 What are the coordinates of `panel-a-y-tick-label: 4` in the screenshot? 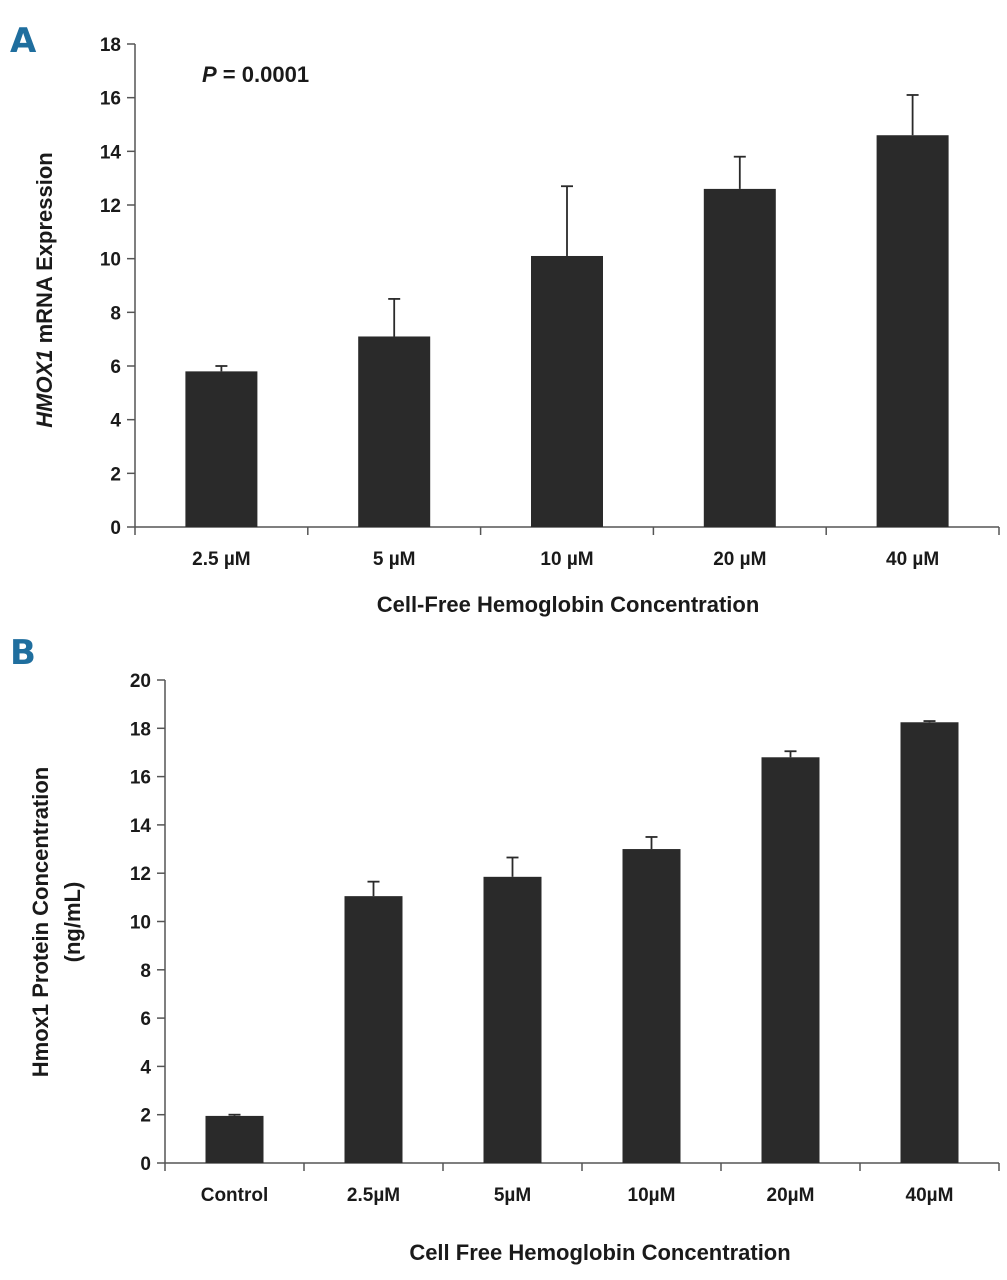 It's located at (115, 421).